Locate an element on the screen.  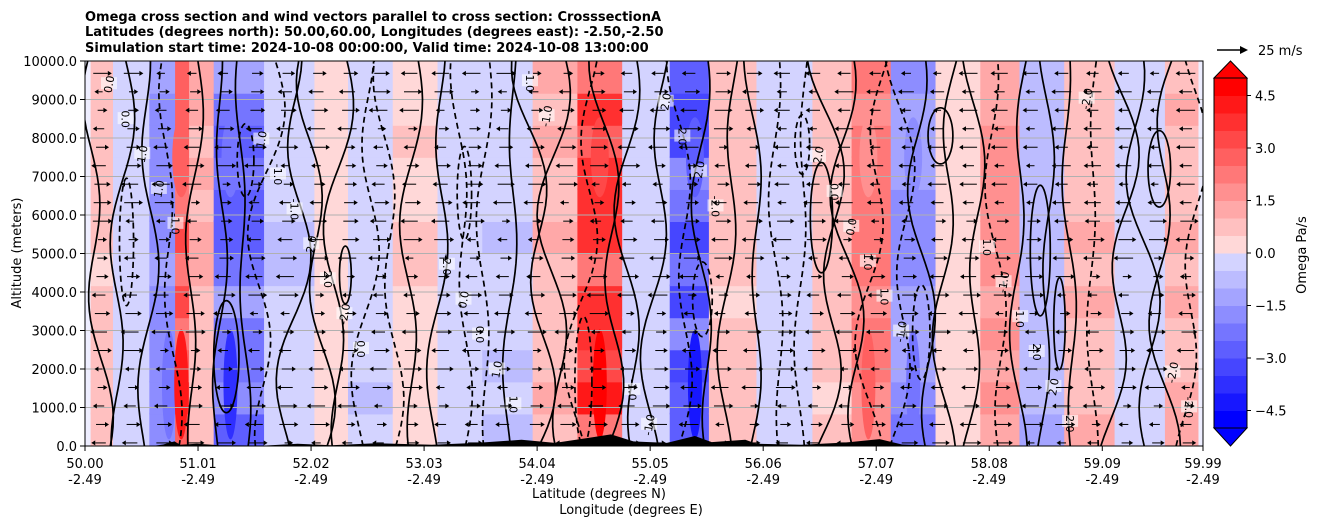
vector-key: 25 m/s is located at coordinates (1260, 51).